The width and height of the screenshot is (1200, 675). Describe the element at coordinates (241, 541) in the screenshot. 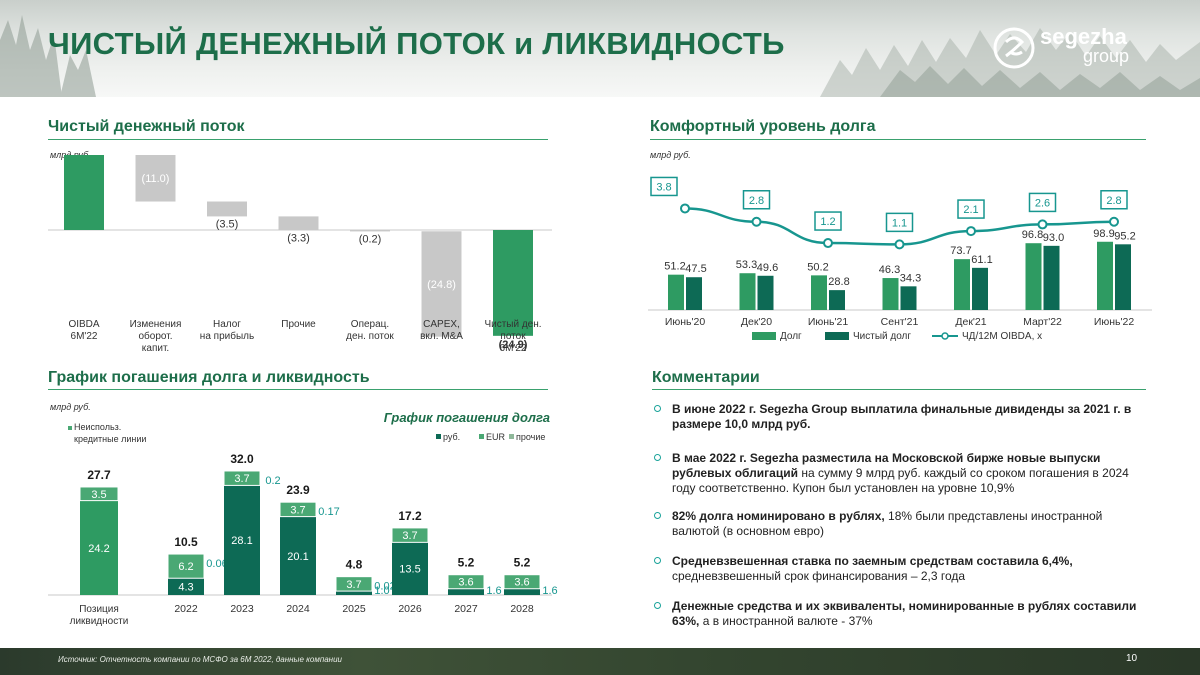

I see `segment-label-rub: 28.1` at that location.